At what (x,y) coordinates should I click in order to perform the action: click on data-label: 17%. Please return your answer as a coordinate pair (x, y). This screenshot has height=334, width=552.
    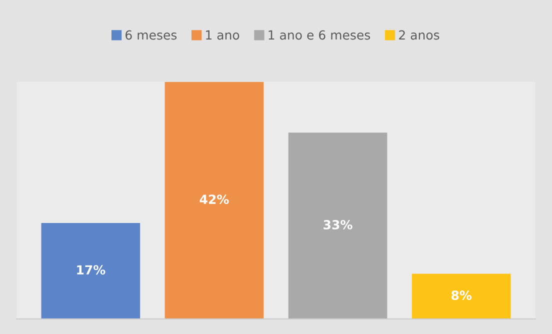
    Looking at the image, I should click on (91, 270).